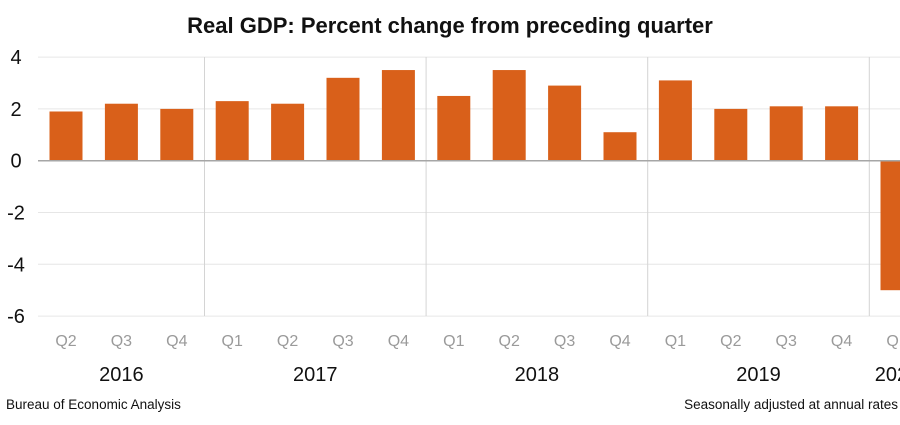  What do you see at coordinates (16, 317) in the screenshot?
I see `y-tick-label: -6` at bounding box center [16, 317].